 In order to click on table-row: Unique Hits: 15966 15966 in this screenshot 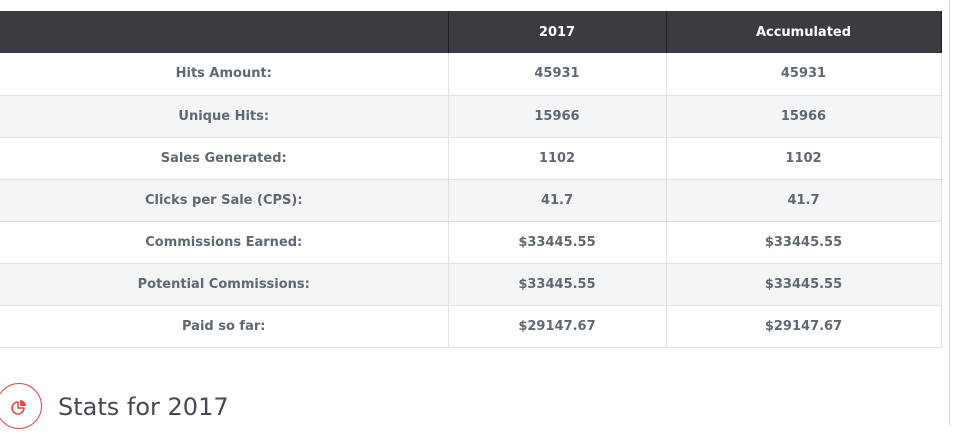, I will do `click(471, 116)`.